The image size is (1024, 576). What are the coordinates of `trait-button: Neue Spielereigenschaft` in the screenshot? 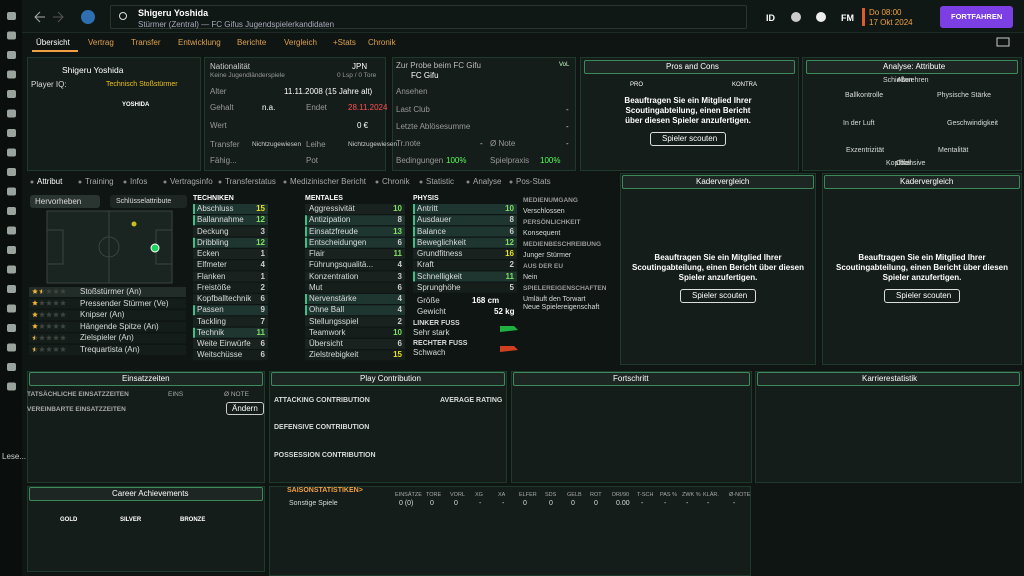 It's located at (561, 307).